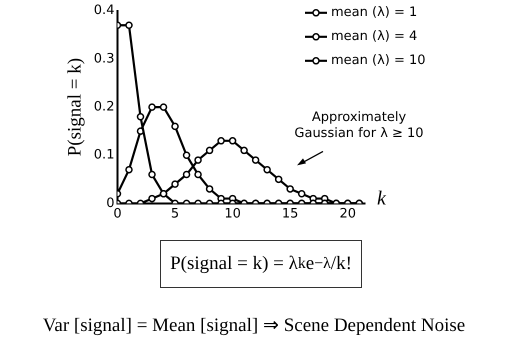 The width and height of the screenshot is (508, 346). I want to click on y-tick-label: 0.4, so click(104, 10).